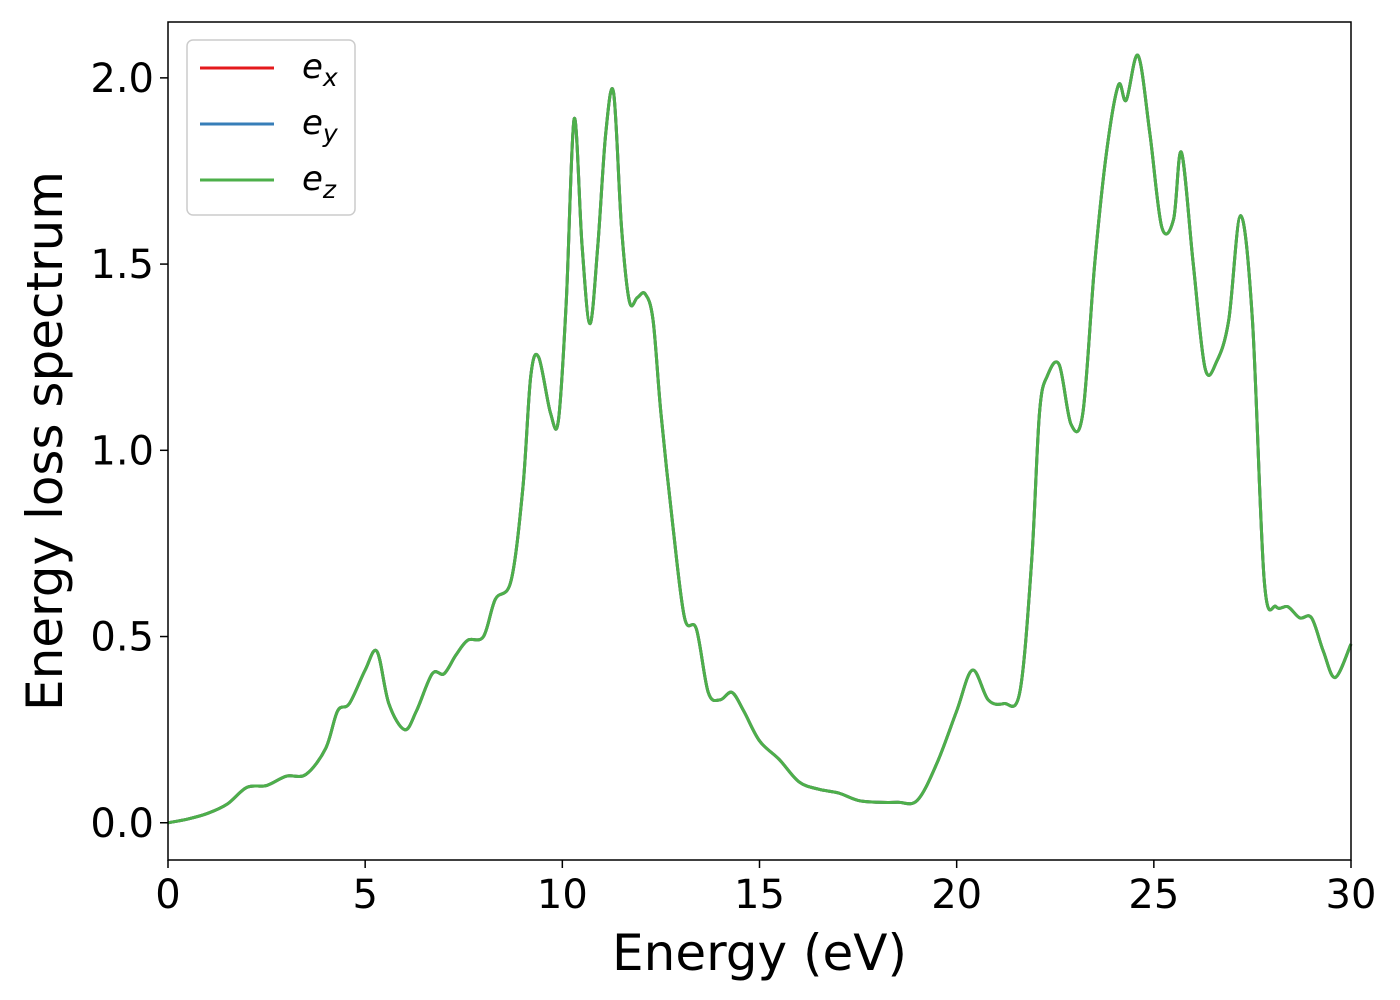 Image resolution: width=1400 pixels, height=1000 pixels. Describe the element at coordinates (167, 895) in the screenshot. I see `x-tick-label: 0` at that location.